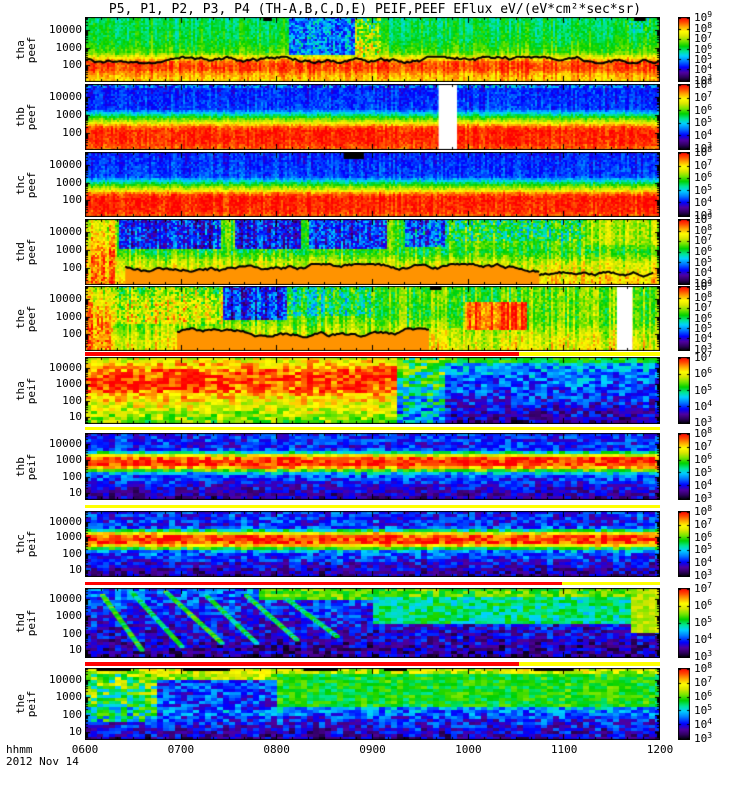 The width and height of the screenshot is (750, 800). I want to click on spectrogram-panel-thc_peef, so click(372, 184).